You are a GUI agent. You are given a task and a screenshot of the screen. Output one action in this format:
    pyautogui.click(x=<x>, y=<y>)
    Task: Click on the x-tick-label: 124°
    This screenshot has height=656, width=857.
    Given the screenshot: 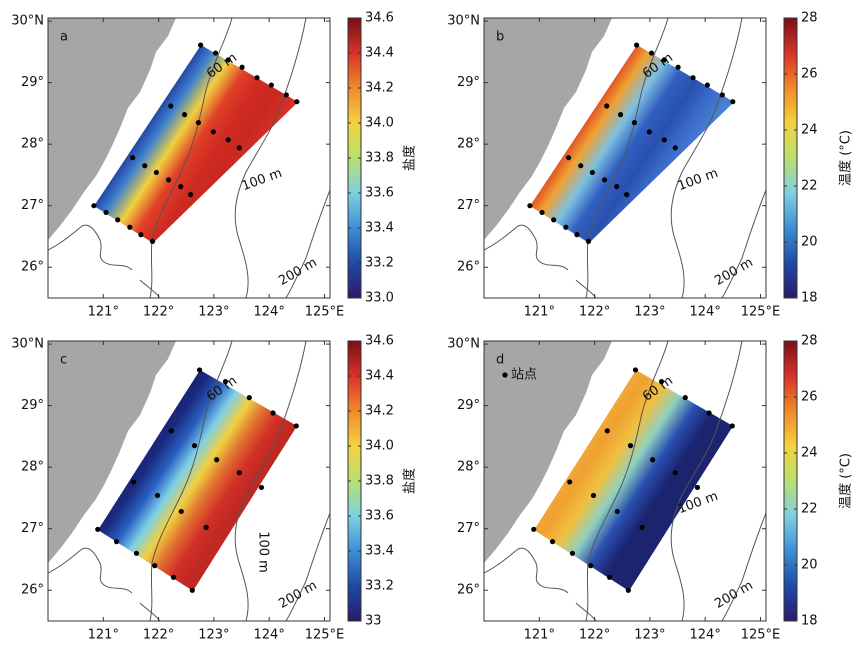 What is the action you would take?
    pyautogui.click(x=705, y=635)
    